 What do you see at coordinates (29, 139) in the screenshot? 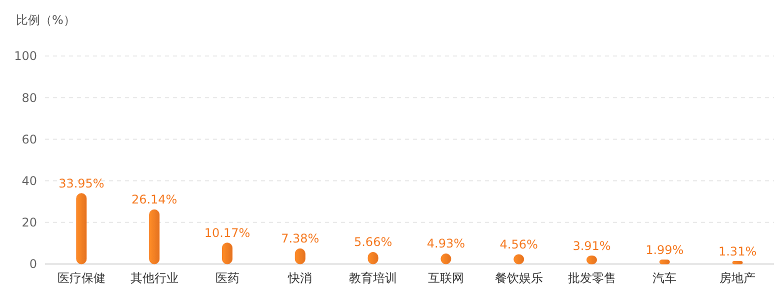
I see `y-tick-label: 60` at bounding box center [29, 139].